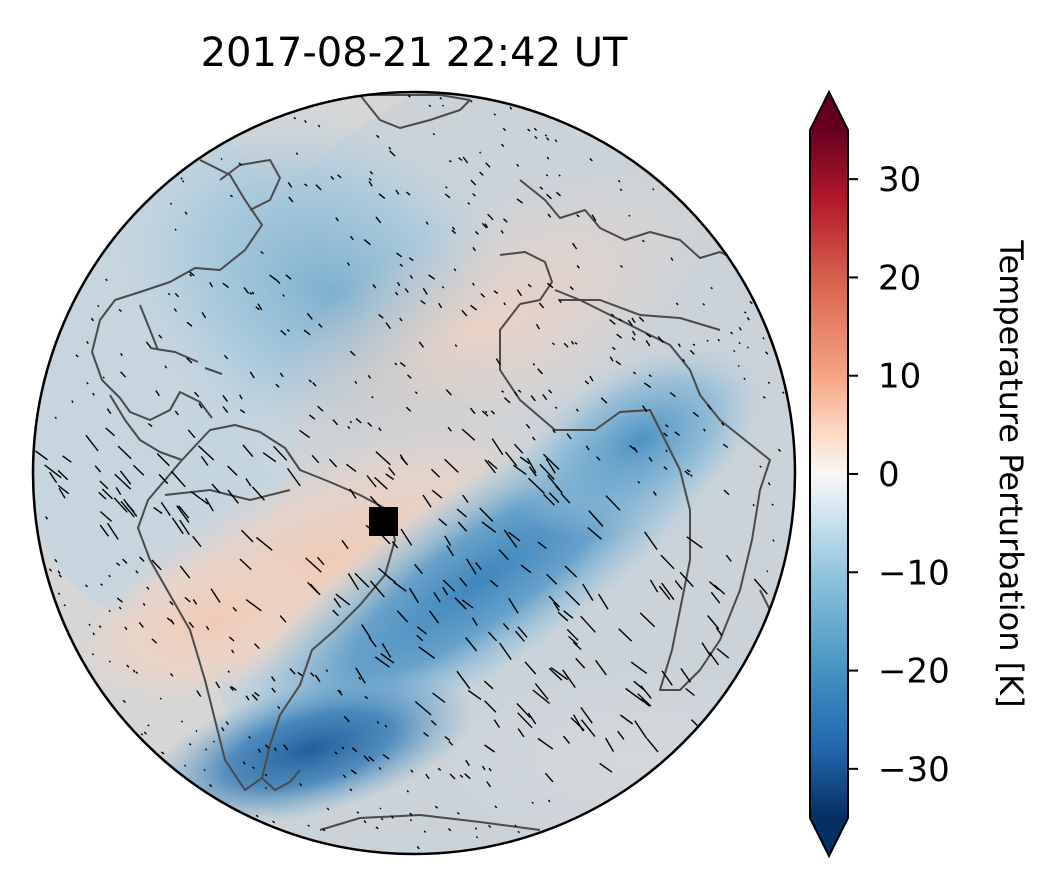 This screenshot has width=1056, height=887. I want to click on coastline-hudson-bay, so click(250, 185).